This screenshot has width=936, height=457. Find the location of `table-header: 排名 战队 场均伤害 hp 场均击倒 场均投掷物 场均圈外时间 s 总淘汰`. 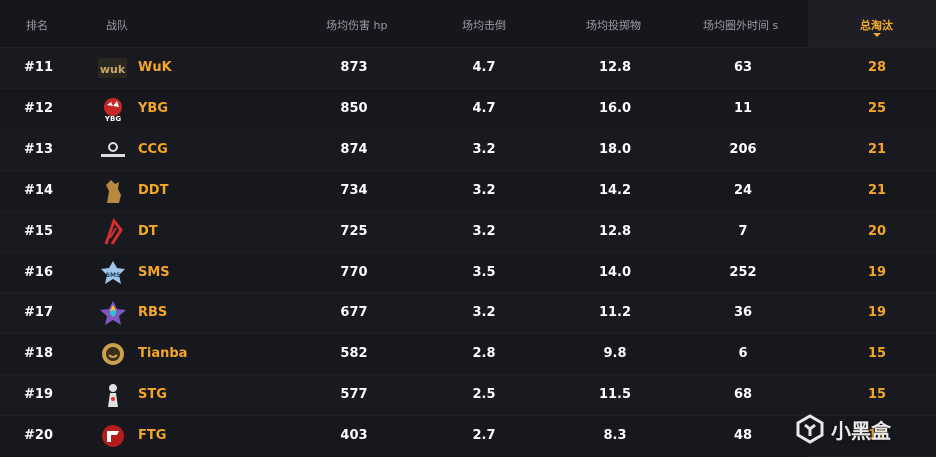

table-header: 排名 战队 场均伤害 hp 场均击倒 场均投掷物 场均圈外时间 s 总淘汰 is located at coordinates (468, 23).